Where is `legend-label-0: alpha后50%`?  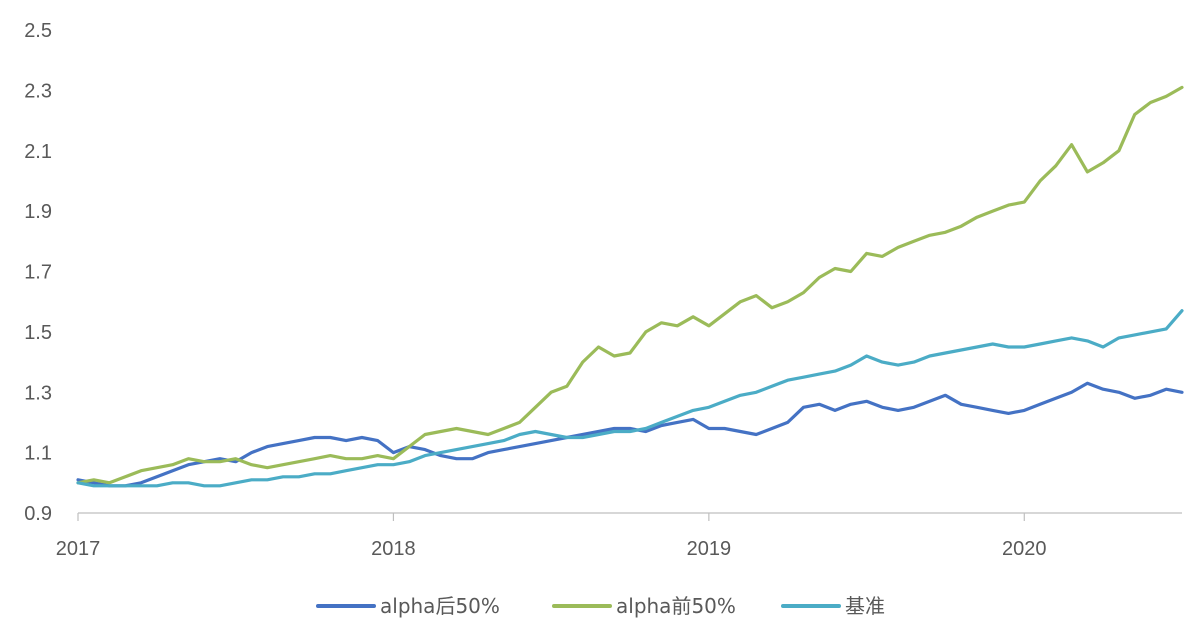 legend-label-0: alpha后50% is located at coordinates (440, 606).